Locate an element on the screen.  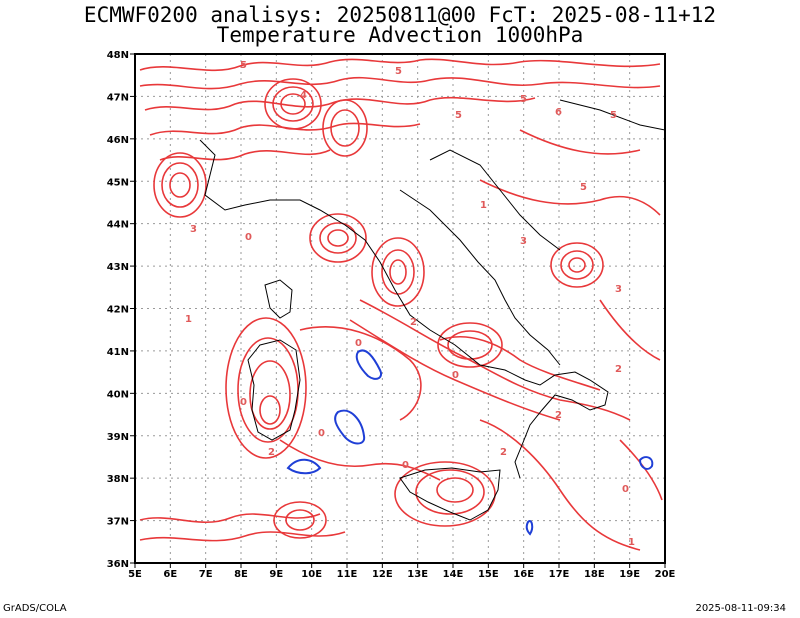
contour-value-label: 4 is located at coordinates (303, 95).